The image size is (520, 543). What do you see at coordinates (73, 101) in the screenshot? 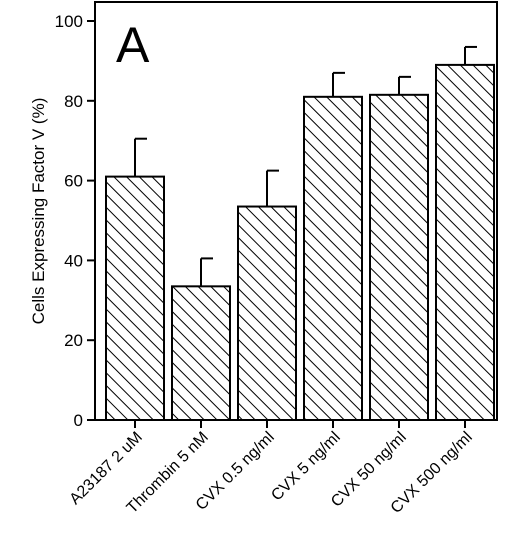
I see `y-tick-label: 80` at bounding box center [73, 101].